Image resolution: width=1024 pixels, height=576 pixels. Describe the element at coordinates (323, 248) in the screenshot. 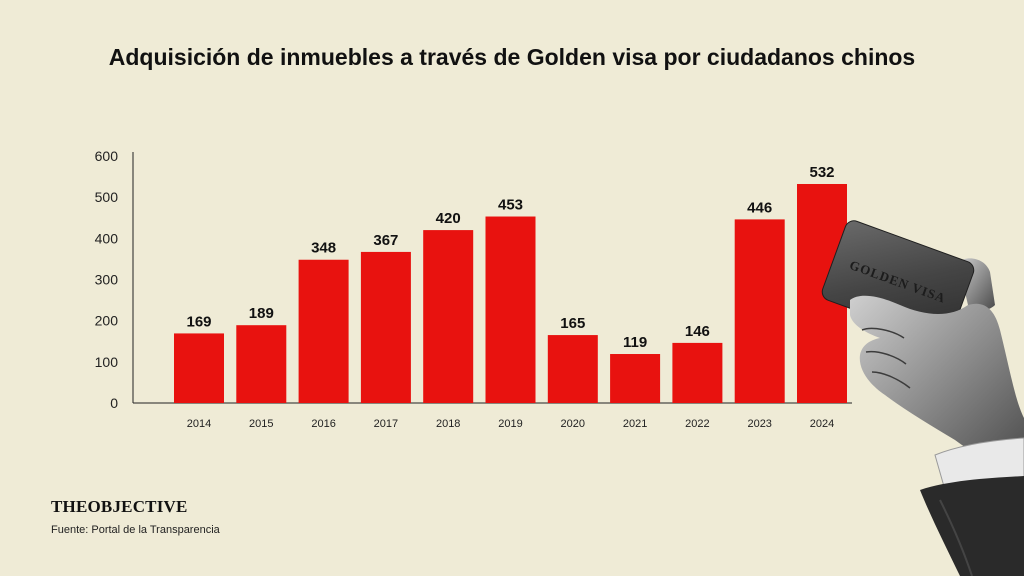

I see `bar-value-label: 348` at that location.